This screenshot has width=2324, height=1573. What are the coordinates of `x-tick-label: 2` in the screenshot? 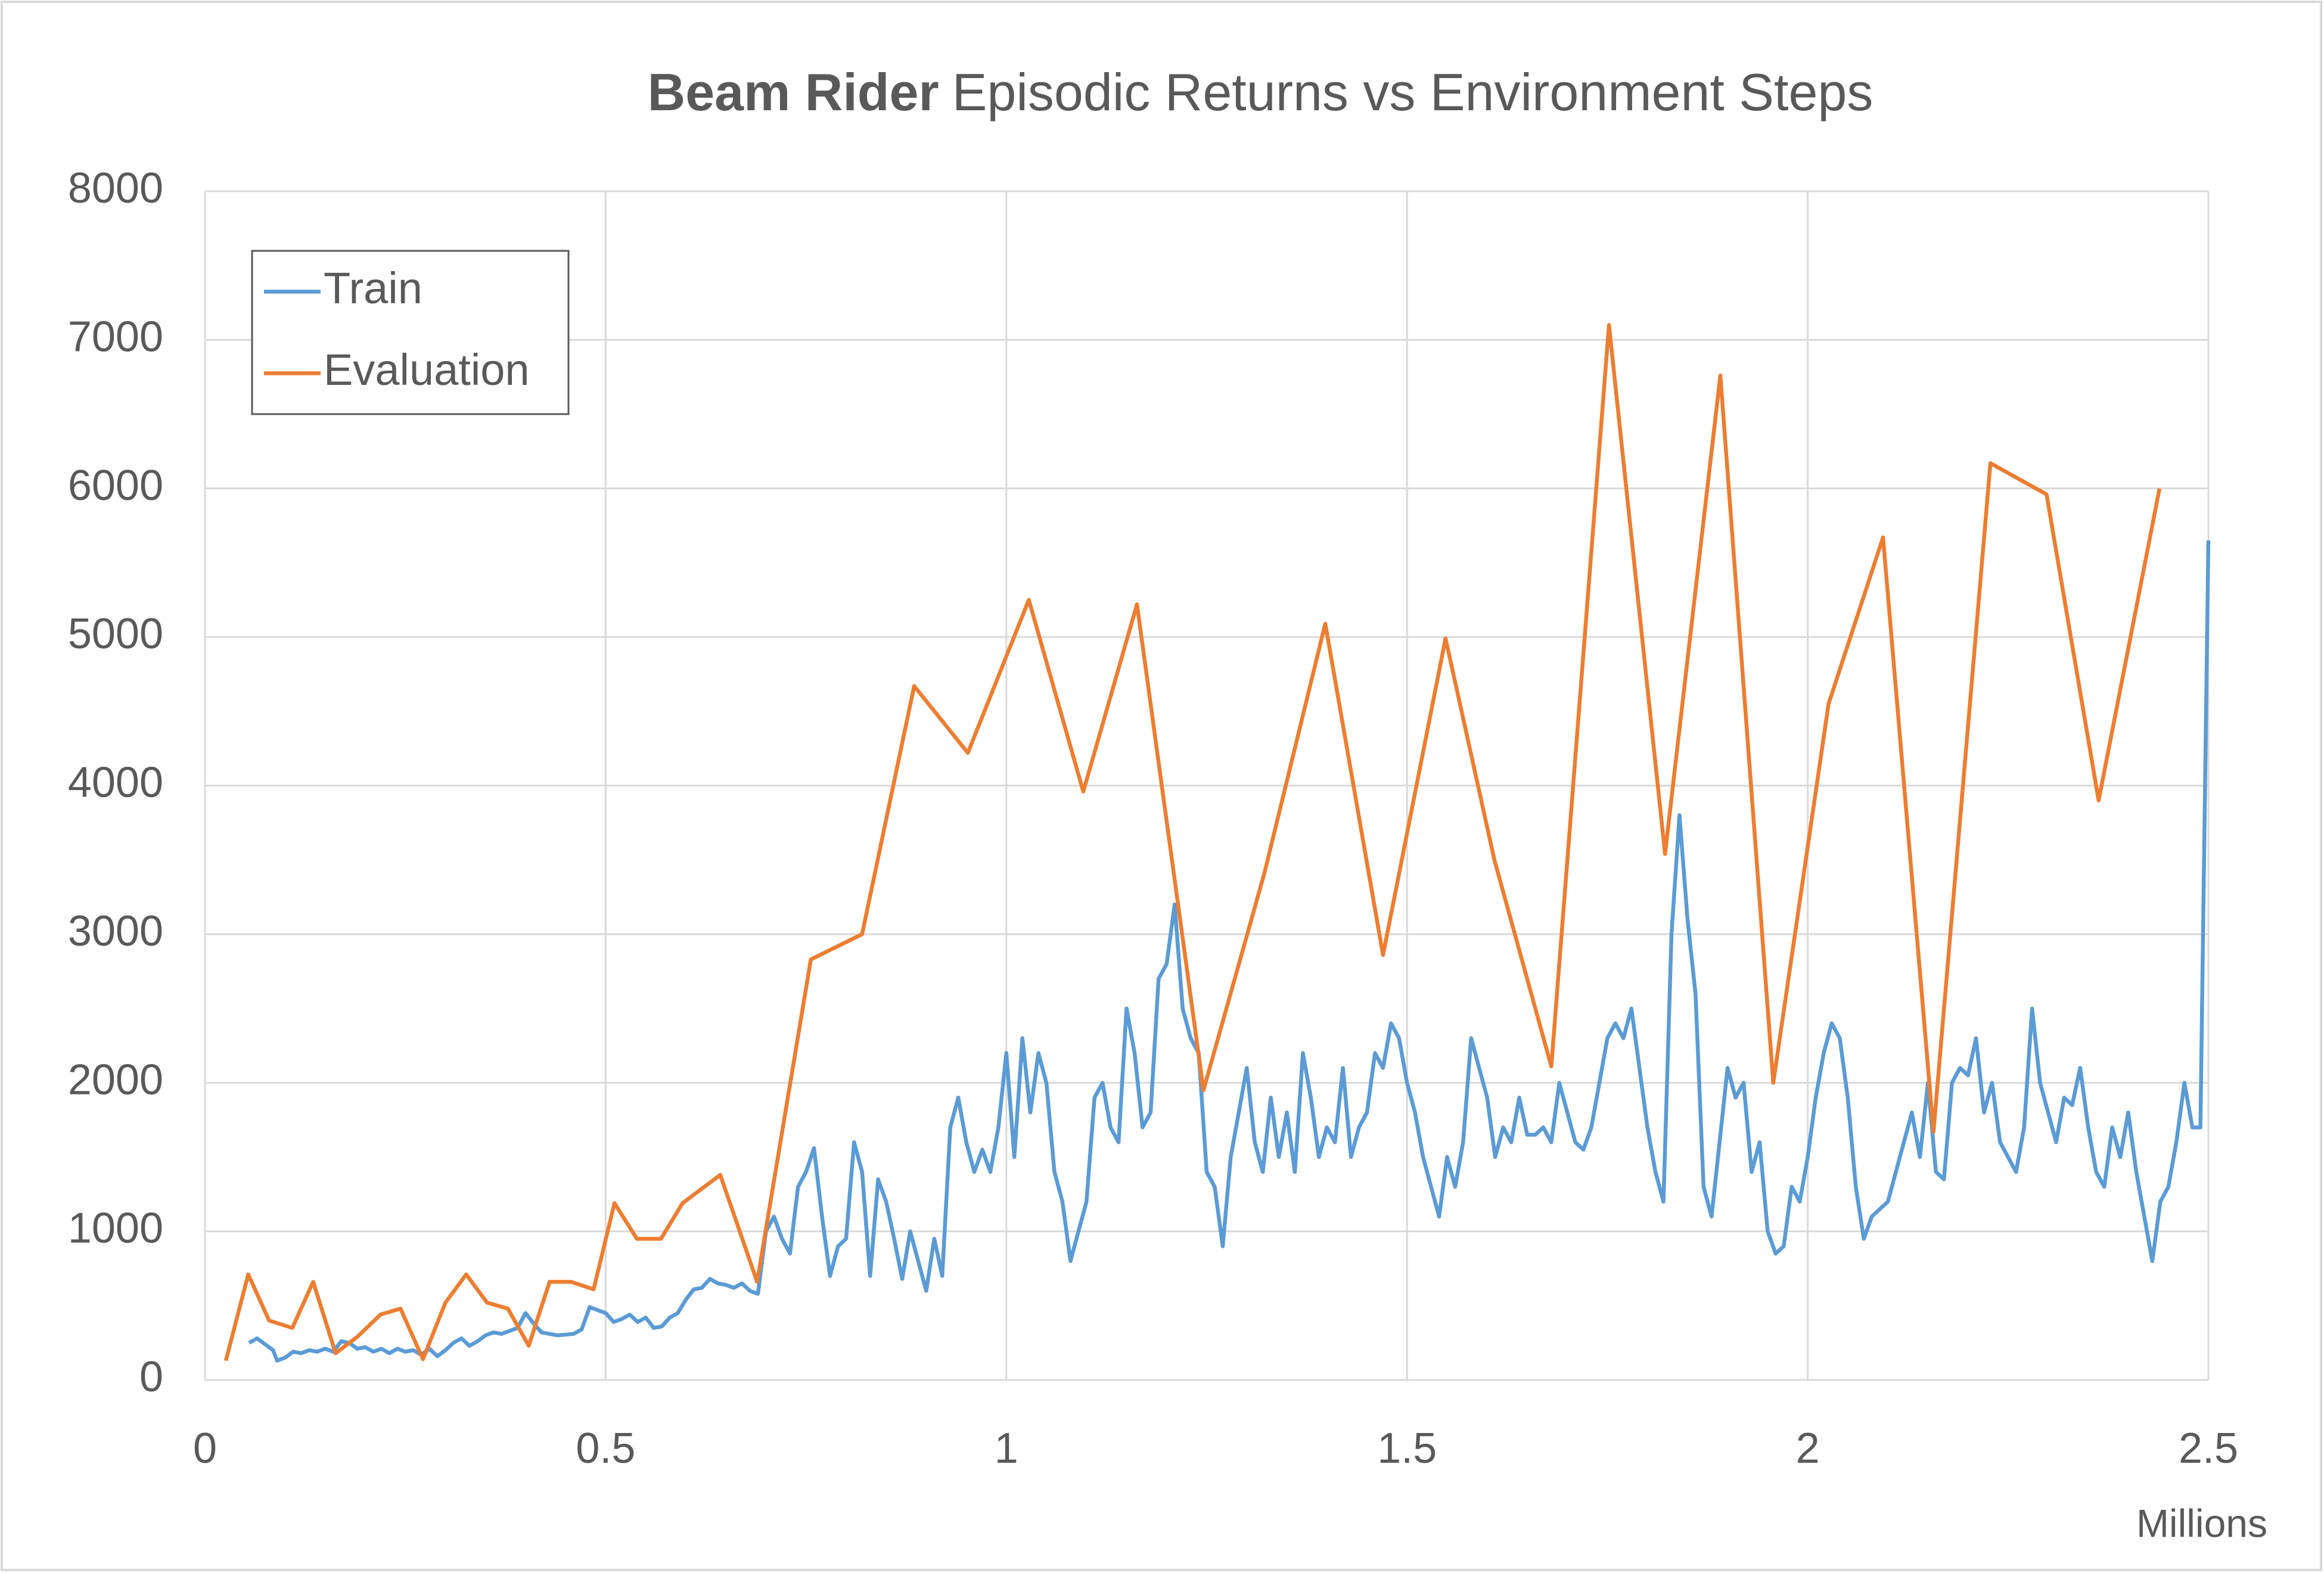 It's located at (1808, 1448).